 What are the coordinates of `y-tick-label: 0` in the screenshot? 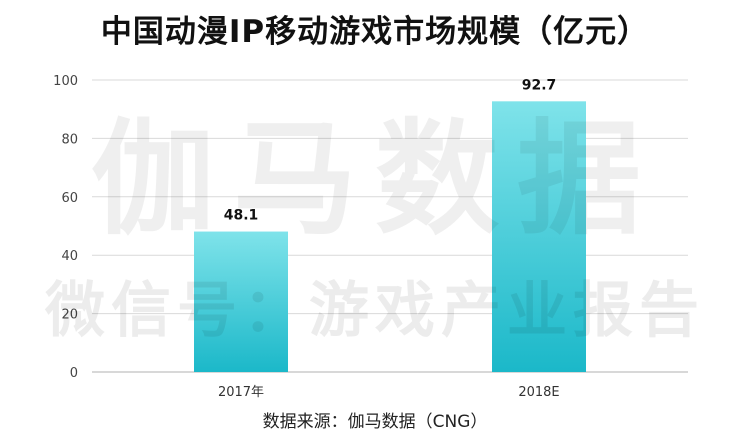 It's located at (74, 373).